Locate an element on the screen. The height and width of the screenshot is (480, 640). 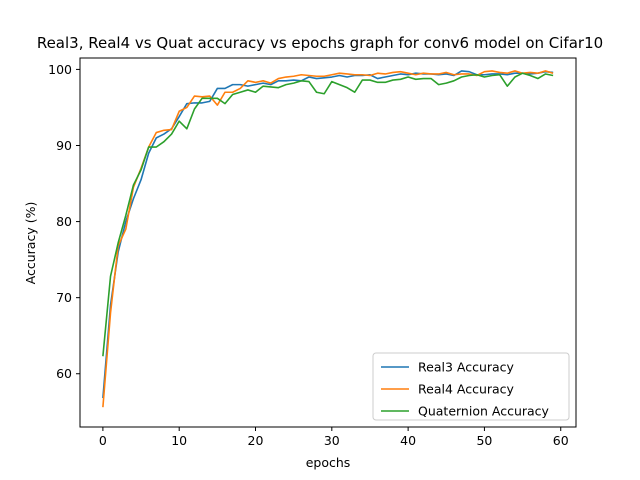
x-tick-label: 30 is located at coordinates (332, 440).